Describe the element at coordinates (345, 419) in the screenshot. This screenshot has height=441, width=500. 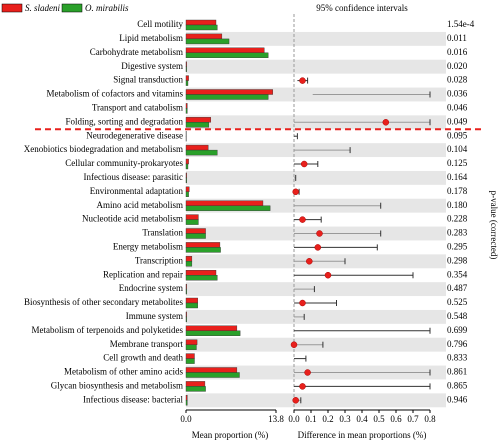
I see `diff-x-tick-label: 0.3` at that location.